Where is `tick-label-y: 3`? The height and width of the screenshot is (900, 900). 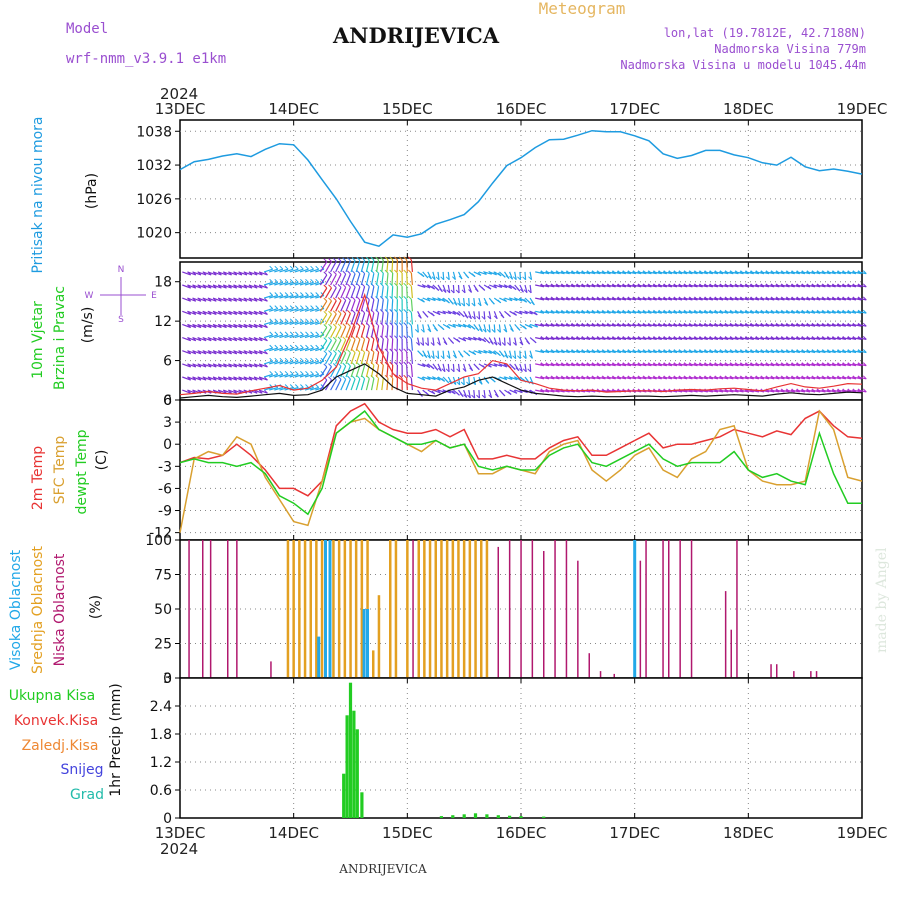
tick-label-y: 3 is located at coordinates (167, 679).